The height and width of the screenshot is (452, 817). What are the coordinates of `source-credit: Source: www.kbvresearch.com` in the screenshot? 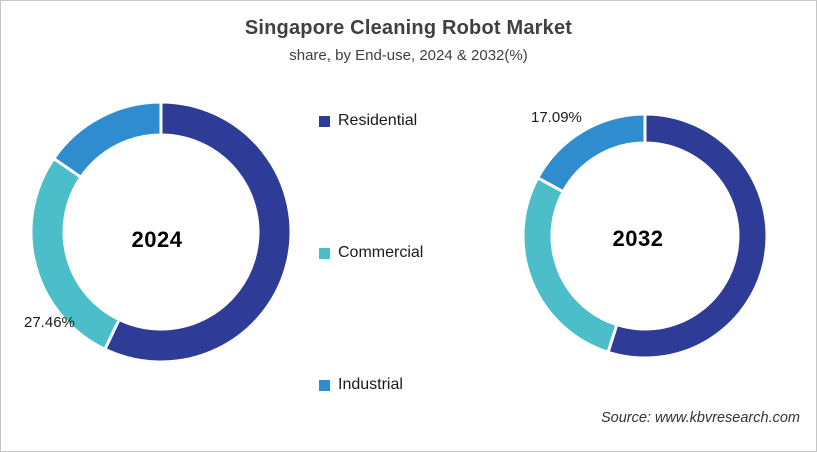 It's located at (700, 418).